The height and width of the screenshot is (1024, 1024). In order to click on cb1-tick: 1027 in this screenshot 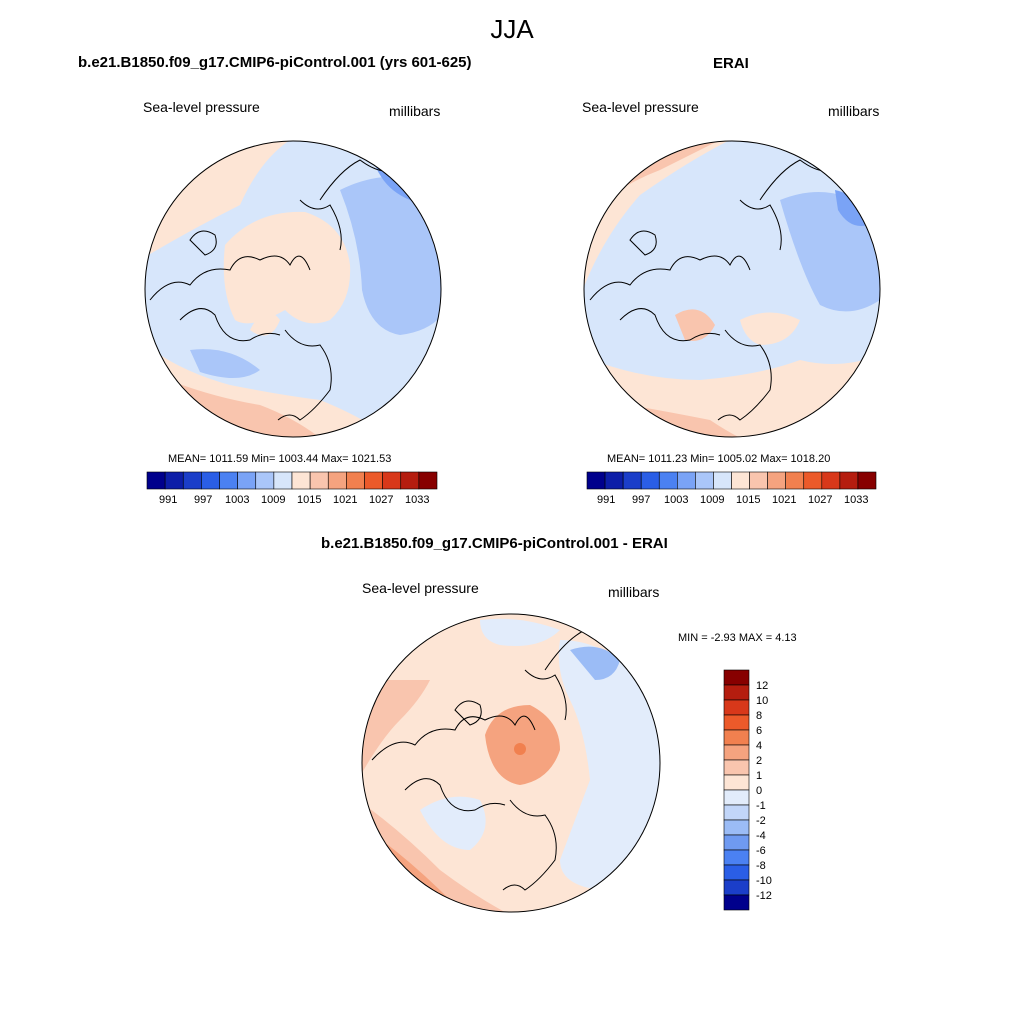, I will do `click(381, 500)`.